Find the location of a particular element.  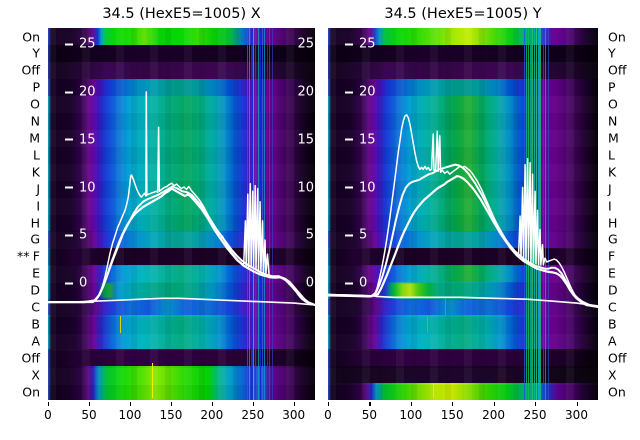

row-label-right-off-2: Off is located at coordinates (617, 70).